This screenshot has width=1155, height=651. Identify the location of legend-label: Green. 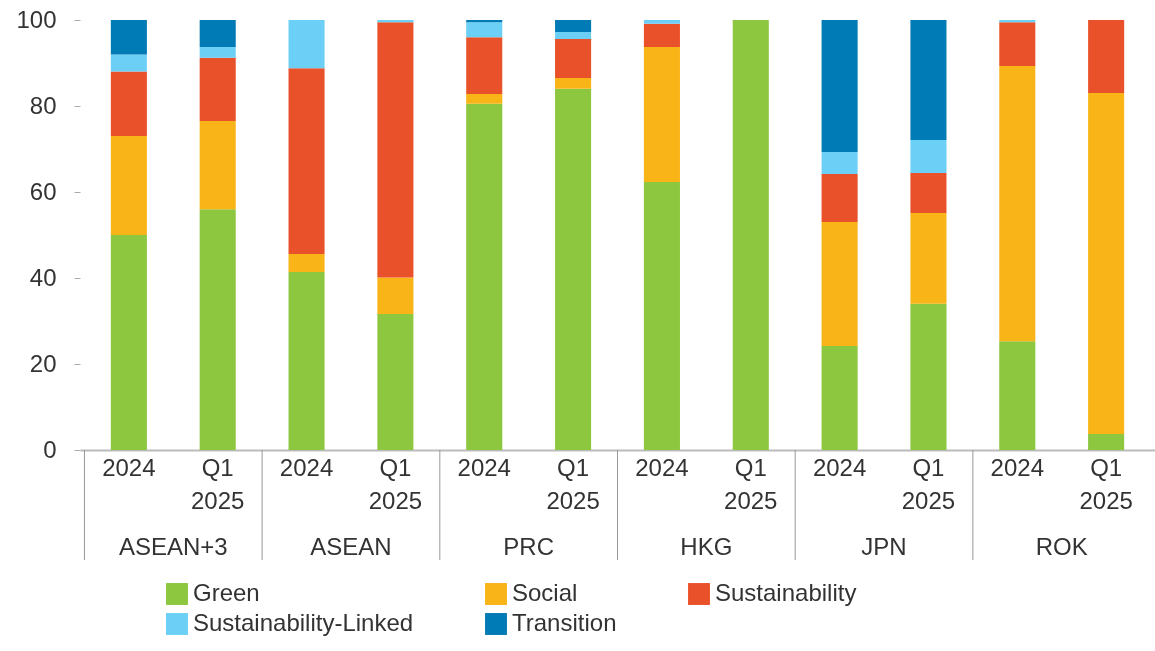
(226, 592).